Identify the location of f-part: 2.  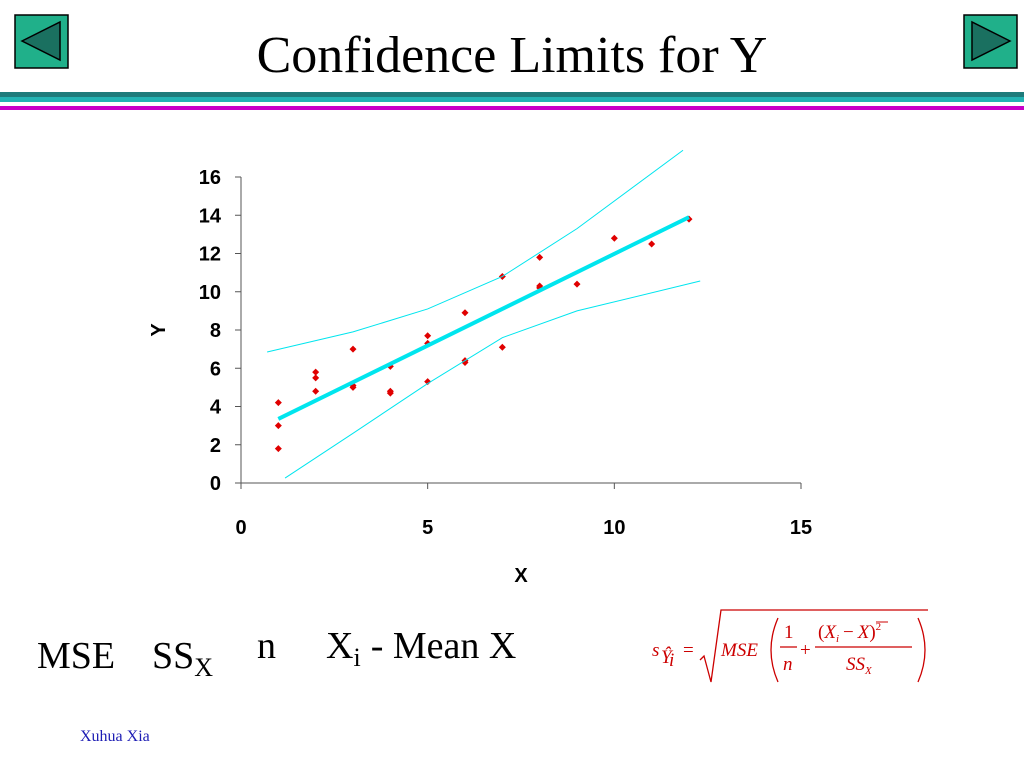
(879, 627).